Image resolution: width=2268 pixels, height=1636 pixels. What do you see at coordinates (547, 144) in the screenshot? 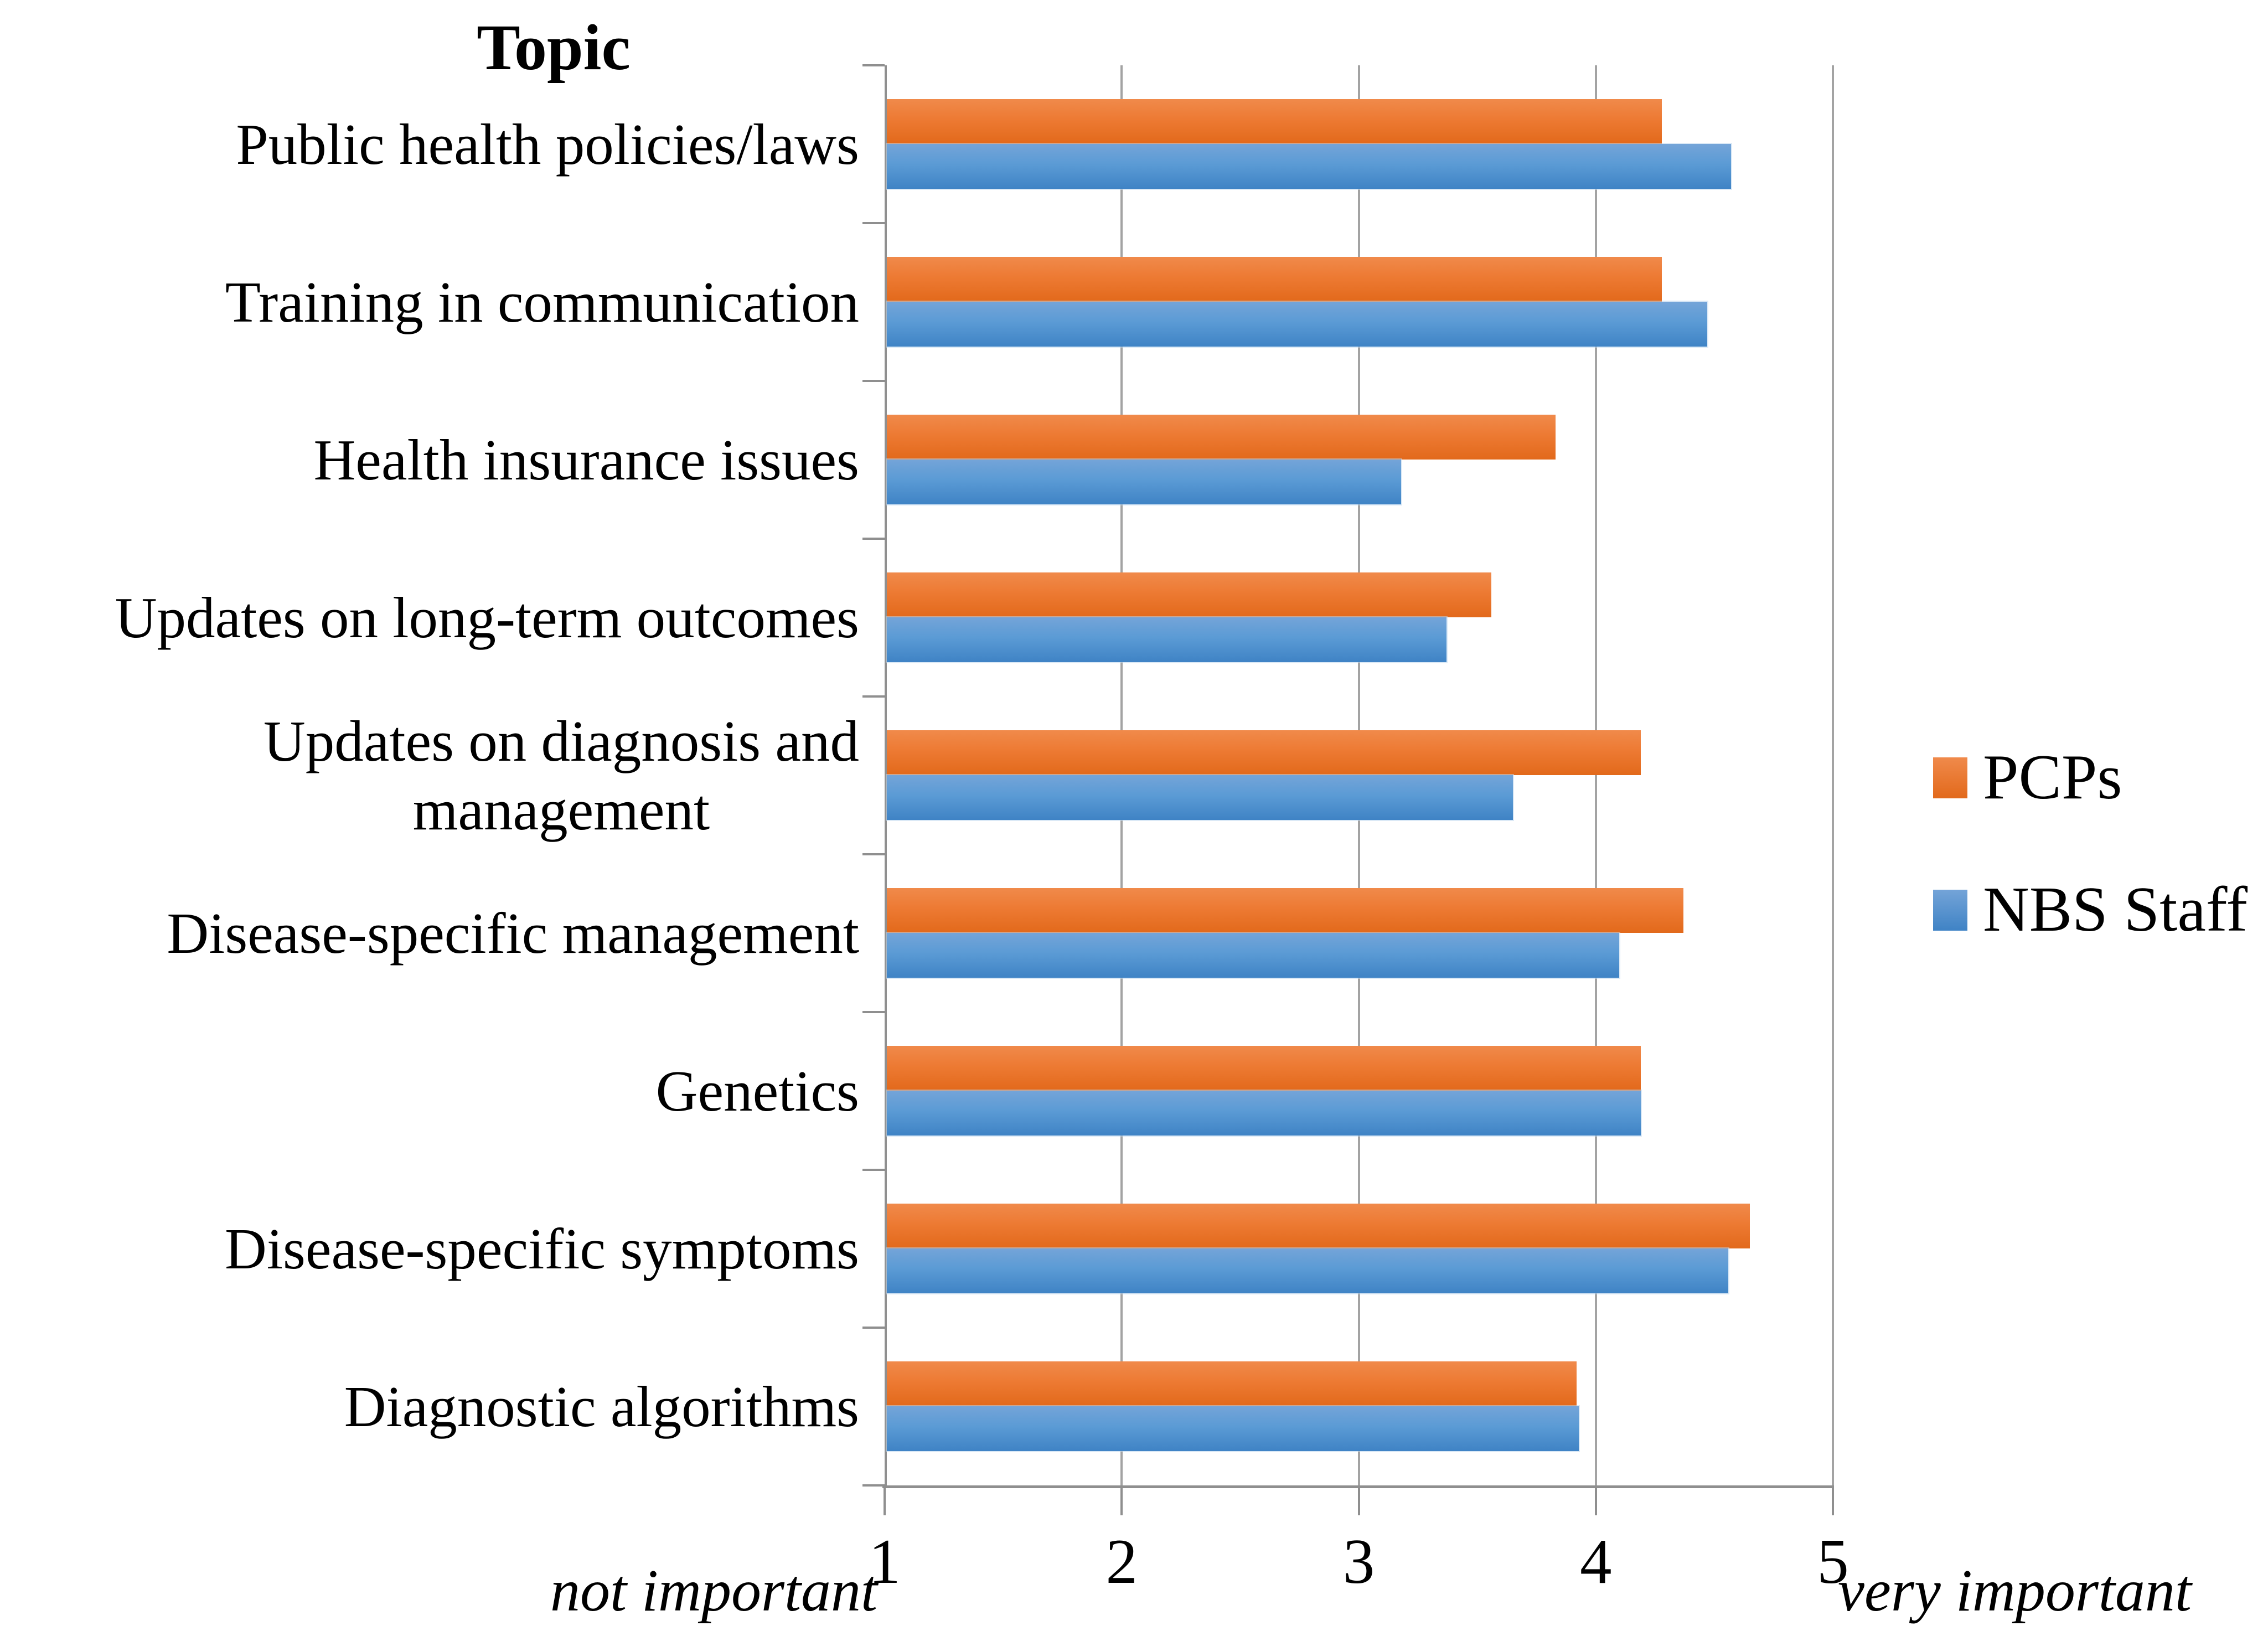
I see `category-label: Public health policies/laws` at bounding box center [547, 144].